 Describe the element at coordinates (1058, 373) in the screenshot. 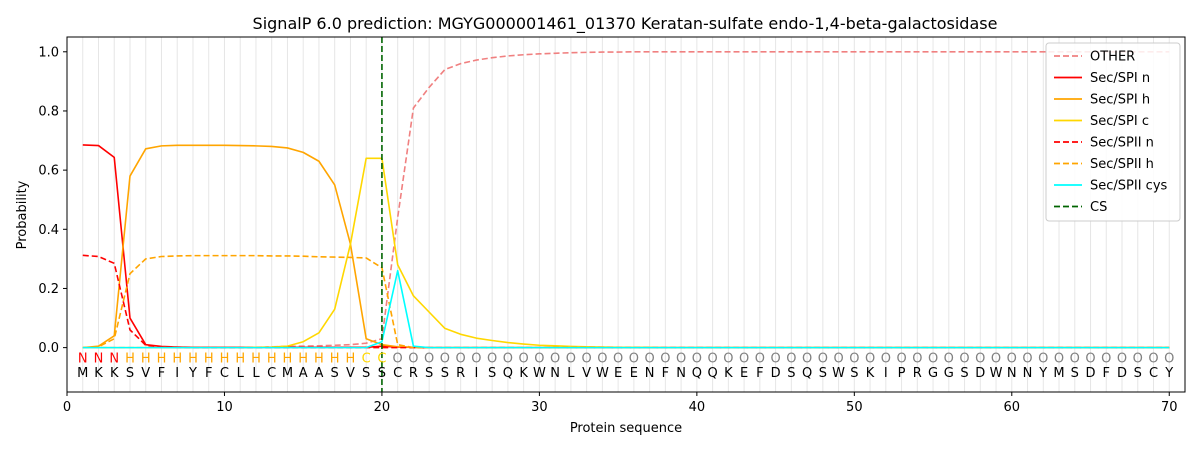

I see `residue-label: M` at that location.